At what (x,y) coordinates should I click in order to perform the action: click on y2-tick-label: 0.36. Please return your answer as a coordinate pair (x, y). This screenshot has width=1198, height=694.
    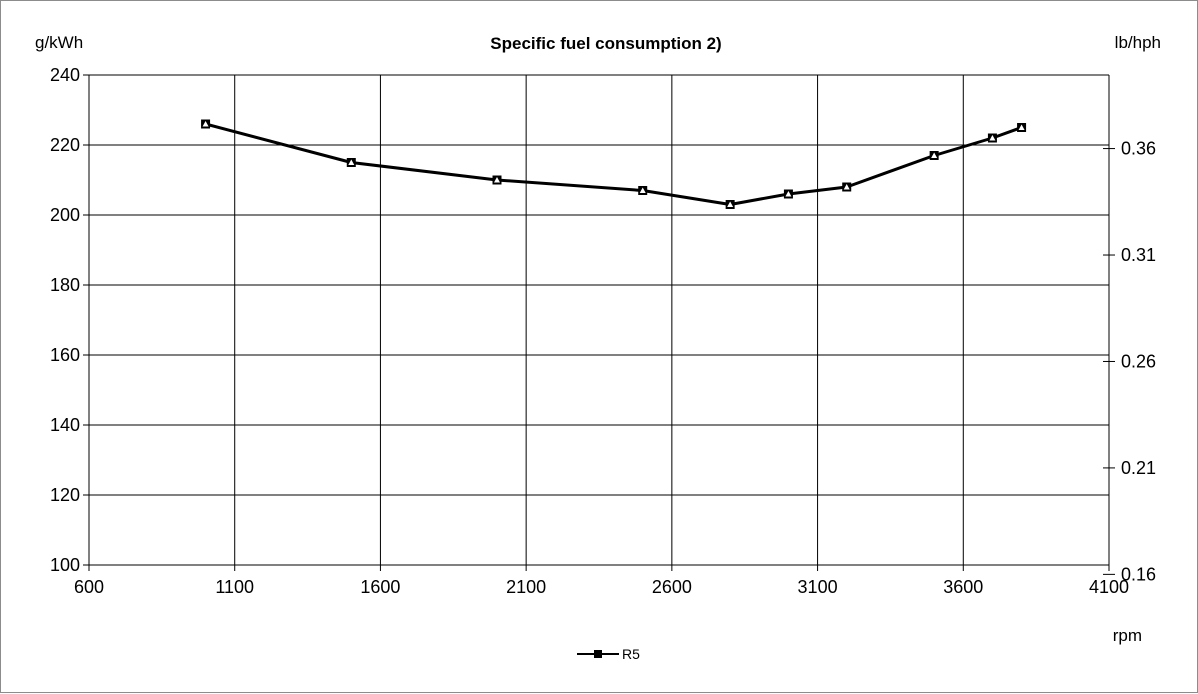
    Looking at the image, I should click on (1138, 149).